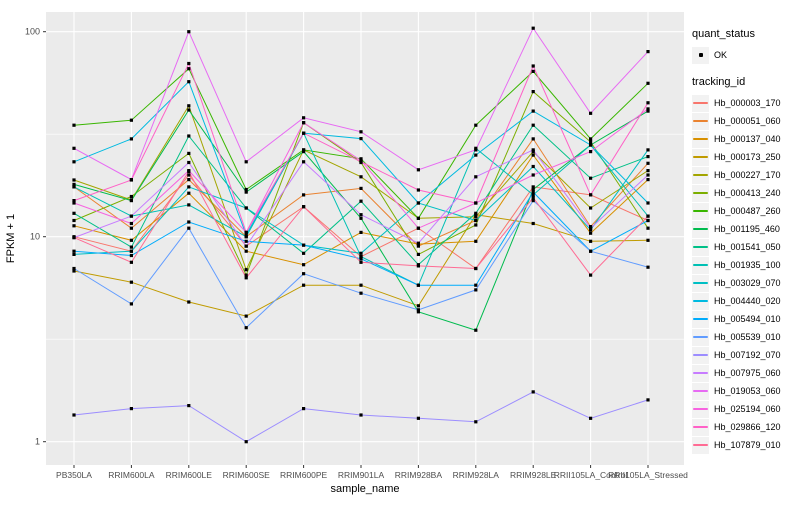  I want to click on legend-item-Hb_004440_020: Hb_004440_020, so click(745, 301).